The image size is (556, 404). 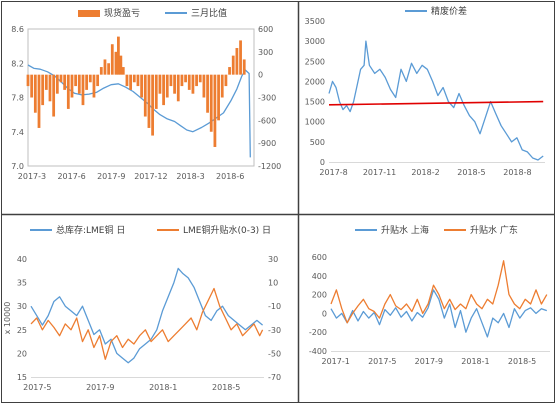 What do you see at coordinates (319, 295) in the screenshot?
I see `y-left-tick-label: 200` at bounding box center [319, 295].